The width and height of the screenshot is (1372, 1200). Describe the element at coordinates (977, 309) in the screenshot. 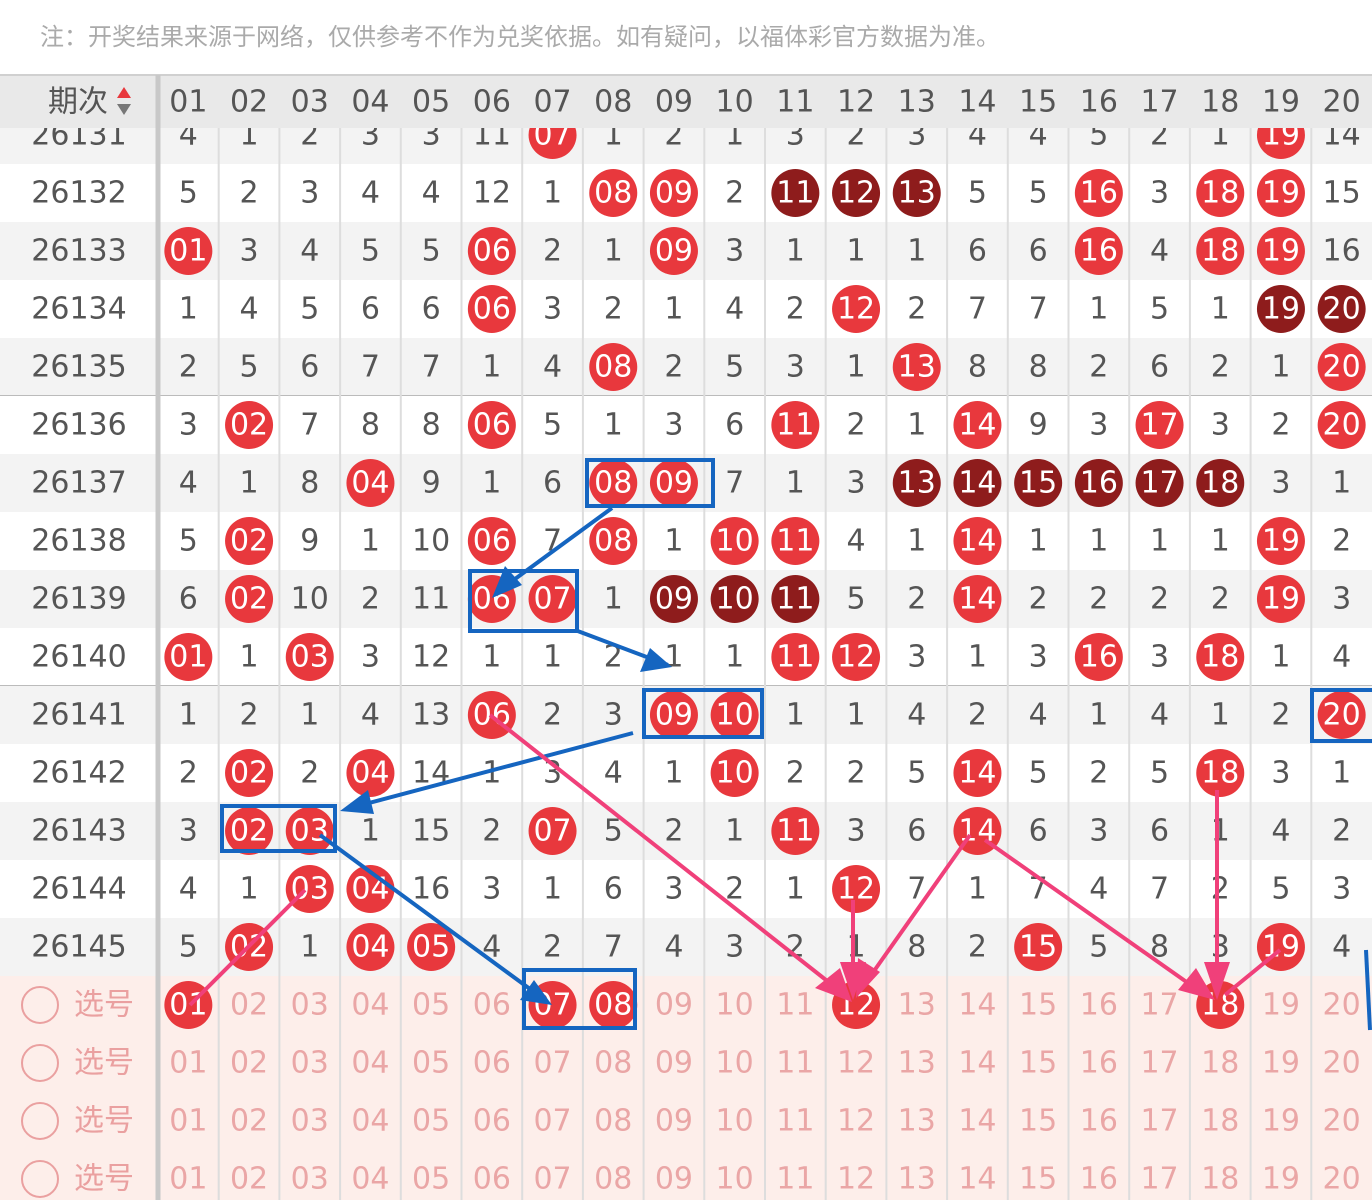

I see `cell: 7` at that location.